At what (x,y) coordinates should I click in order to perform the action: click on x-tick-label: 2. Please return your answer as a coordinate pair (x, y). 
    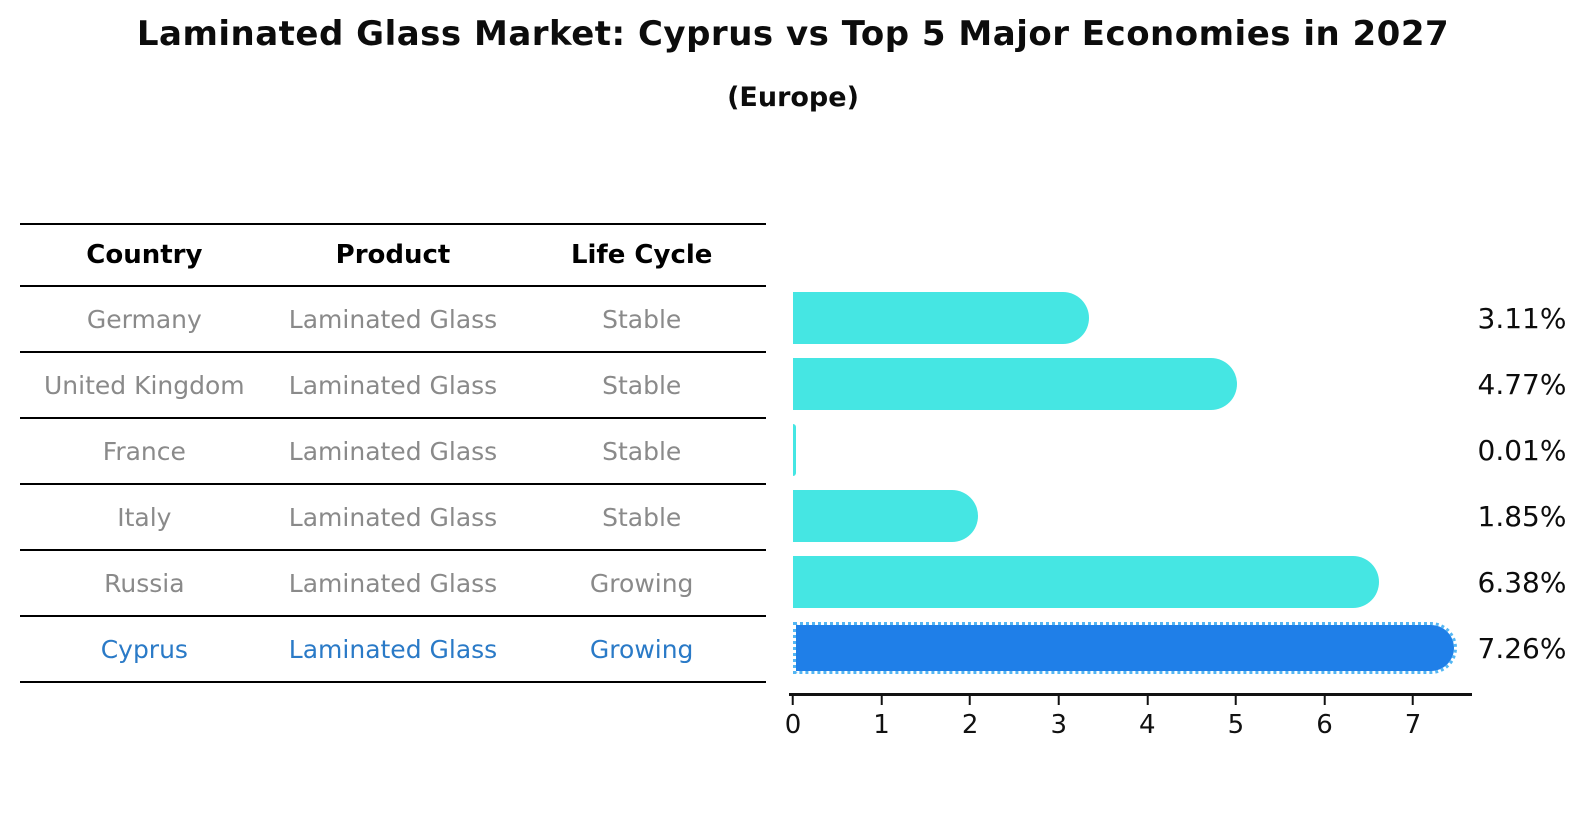
    Looking at the image, I should click on (970, 725).